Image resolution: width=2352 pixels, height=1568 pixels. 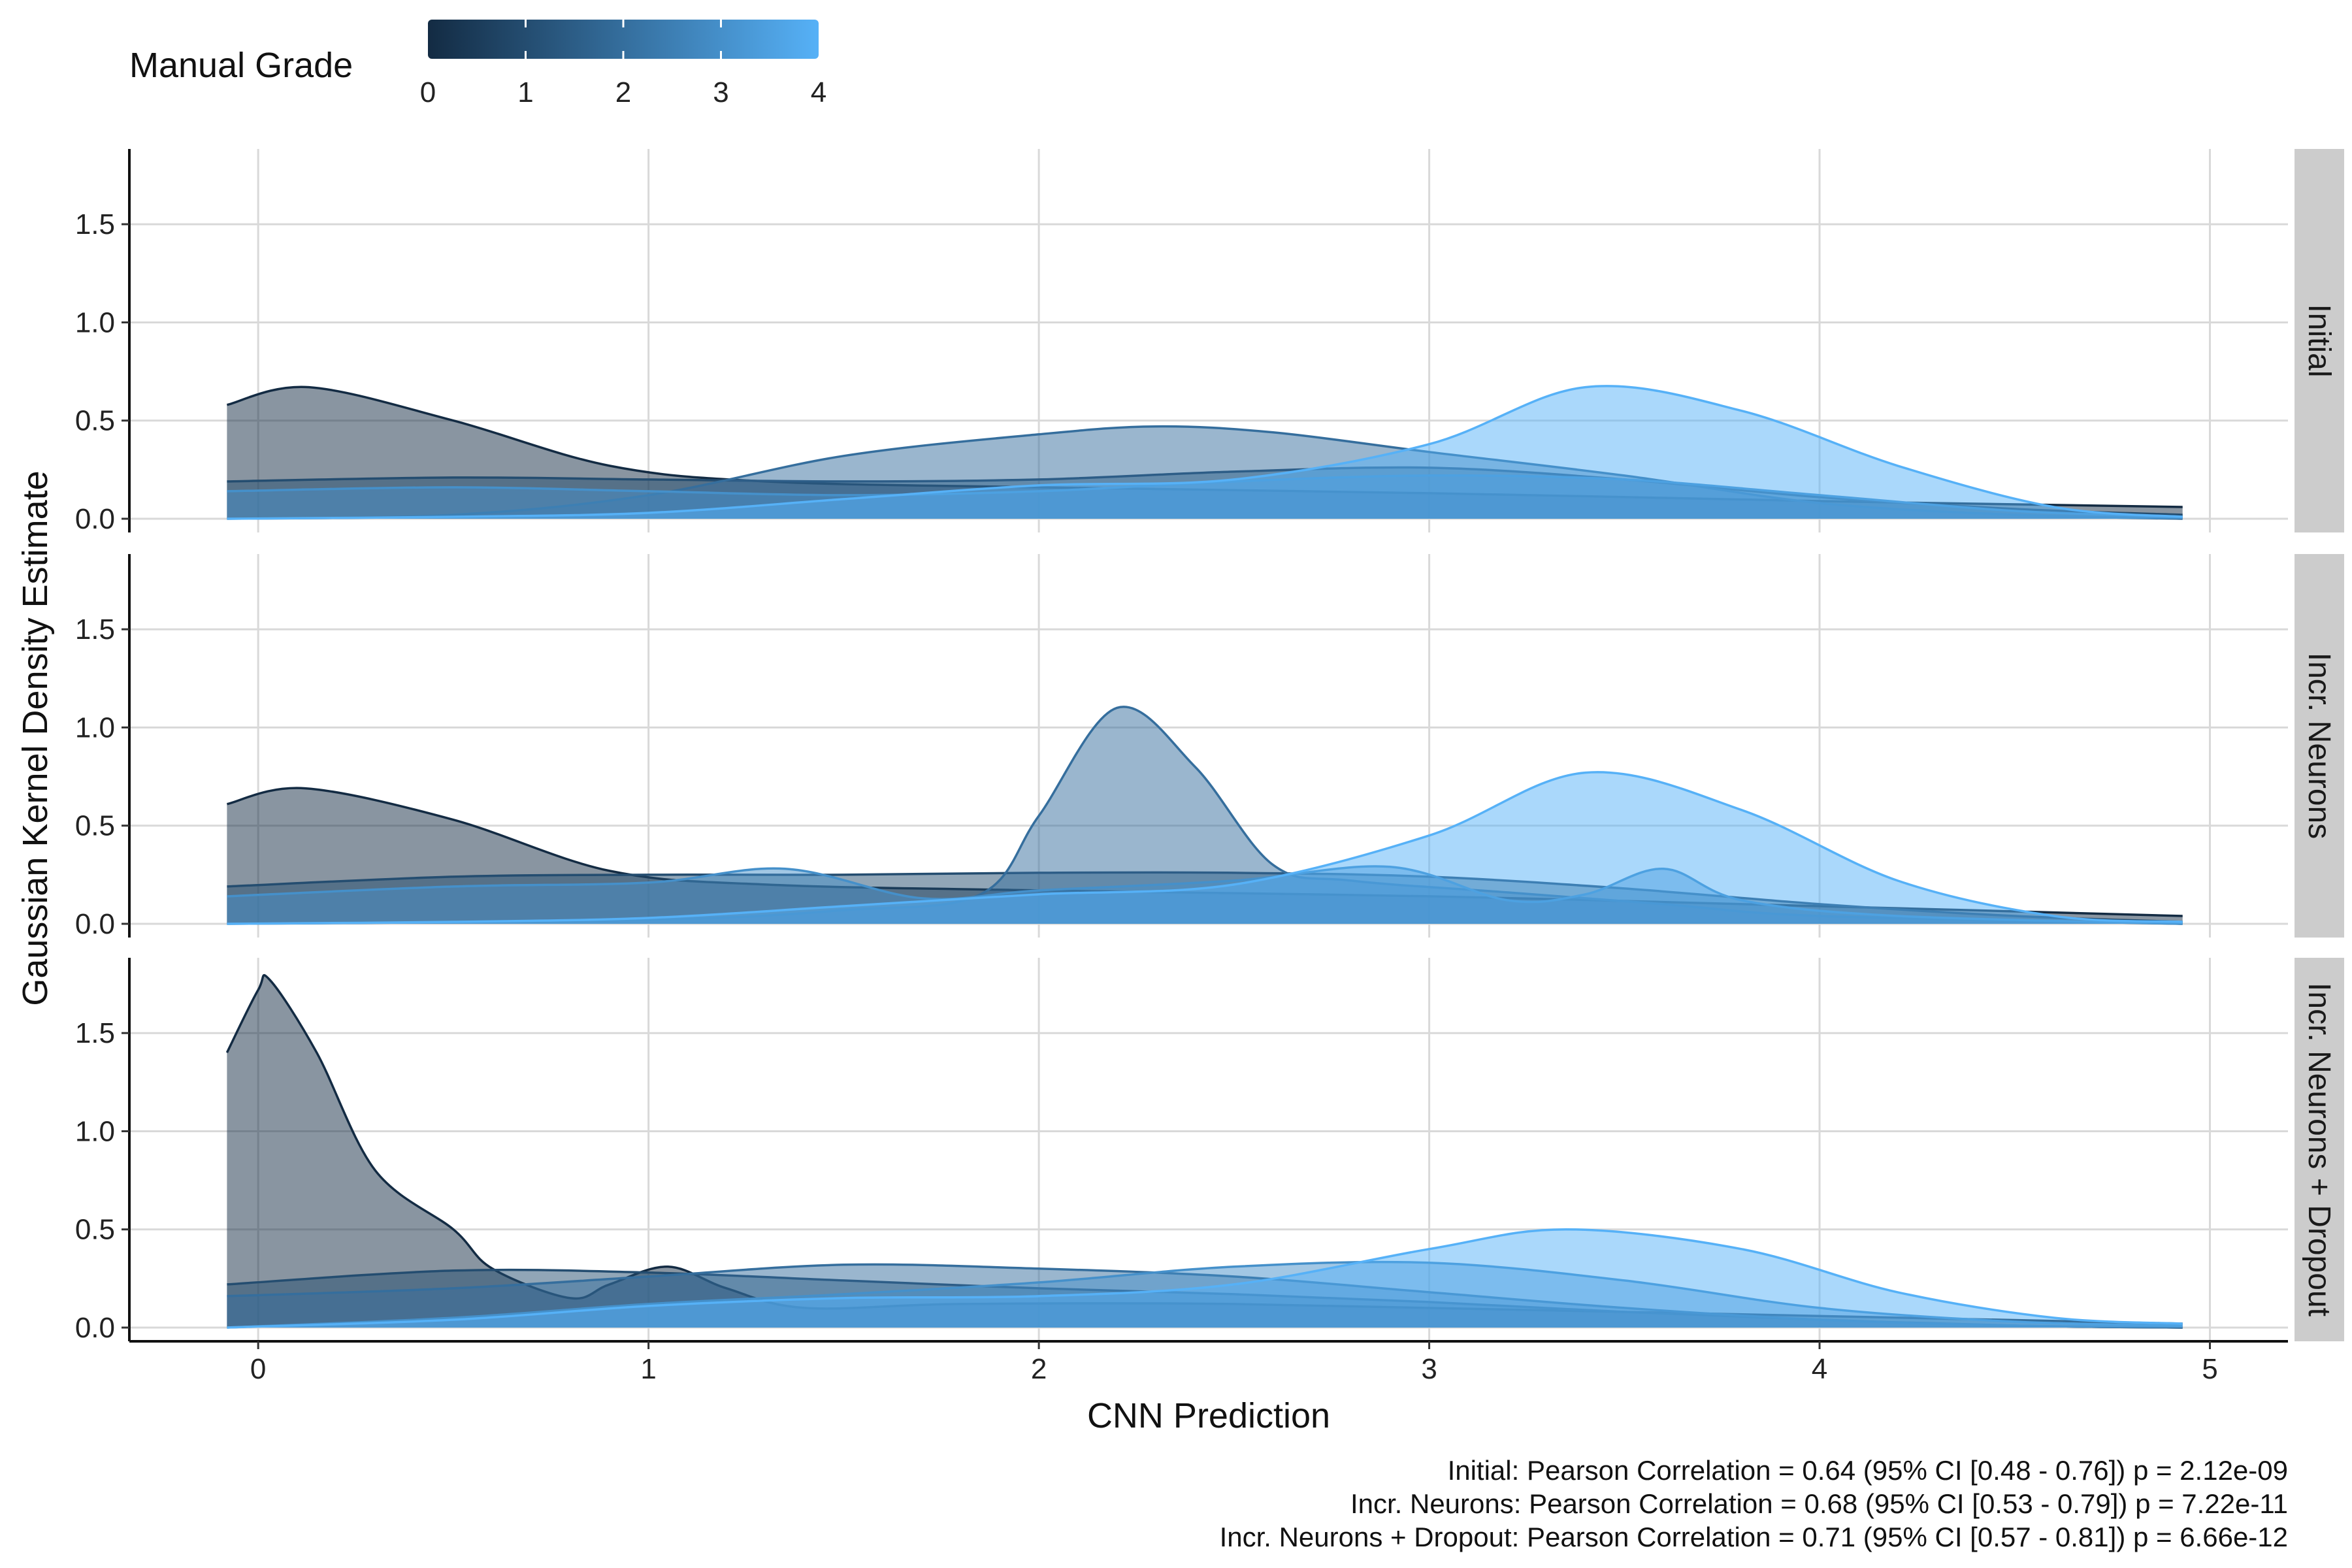 What do you see at coordinates (818, 92) in the screenshot?
I see `legend-tick-label: 4` at bounding box center [818, 92].